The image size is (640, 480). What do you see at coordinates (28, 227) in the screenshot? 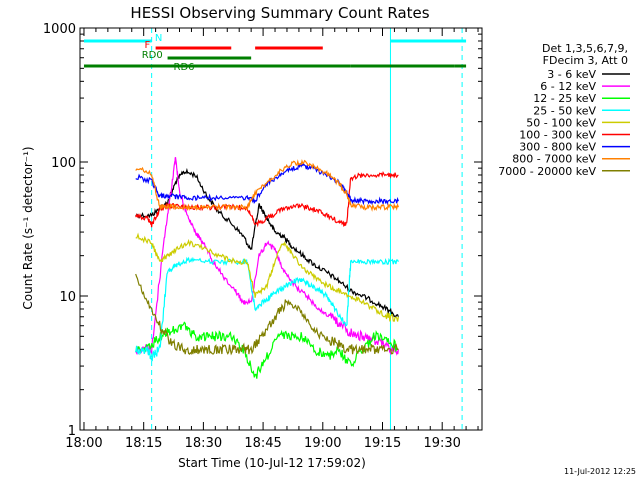
I see `y-axis-label: Count Rate (s⁻¹ detector⁻¹)` at bounding box center [28, 227].